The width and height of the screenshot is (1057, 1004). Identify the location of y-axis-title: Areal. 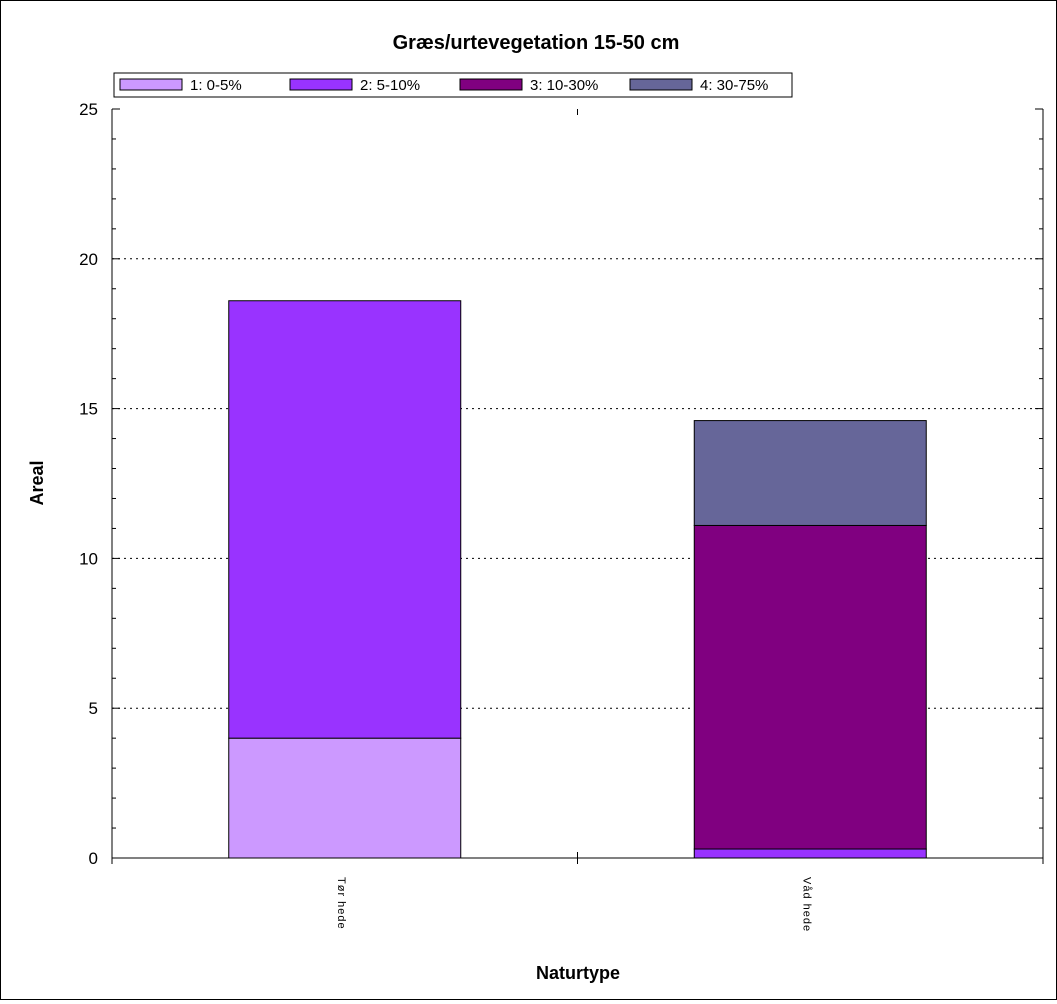
(37, 482).